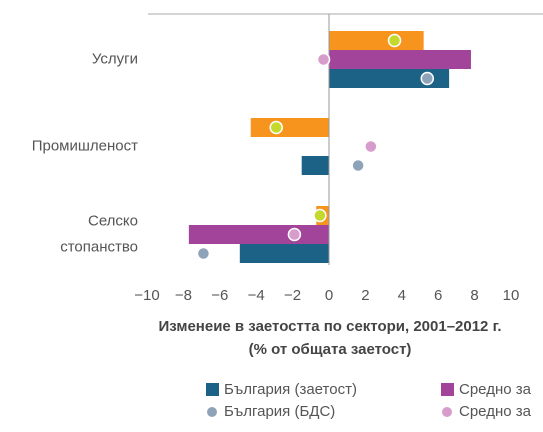 Image resolution: width=543 pixels, height=432 pixels. I want to click on x-tick-label: −8, so click(183, 295).